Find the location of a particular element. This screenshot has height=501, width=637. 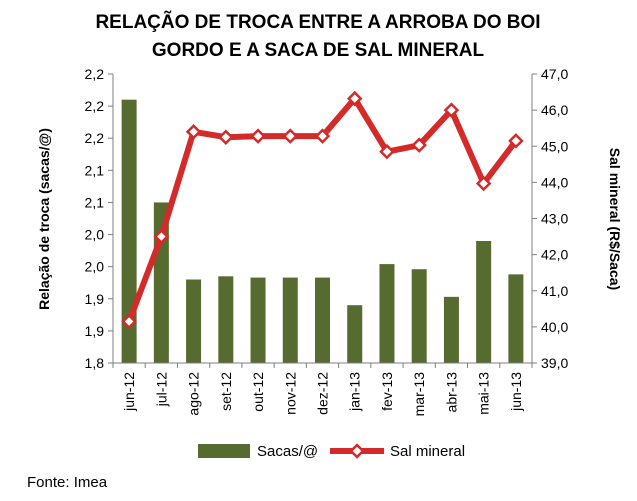

x-tick-label-dez-12: dez-12 is located at coordinates (323, 393).